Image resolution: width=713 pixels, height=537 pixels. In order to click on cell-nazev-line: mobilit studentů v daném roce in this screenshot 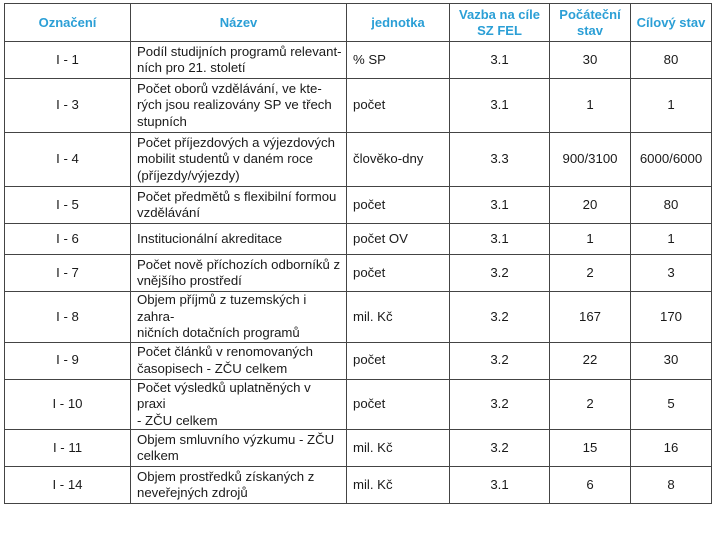, I will do `click(225, 159)`.